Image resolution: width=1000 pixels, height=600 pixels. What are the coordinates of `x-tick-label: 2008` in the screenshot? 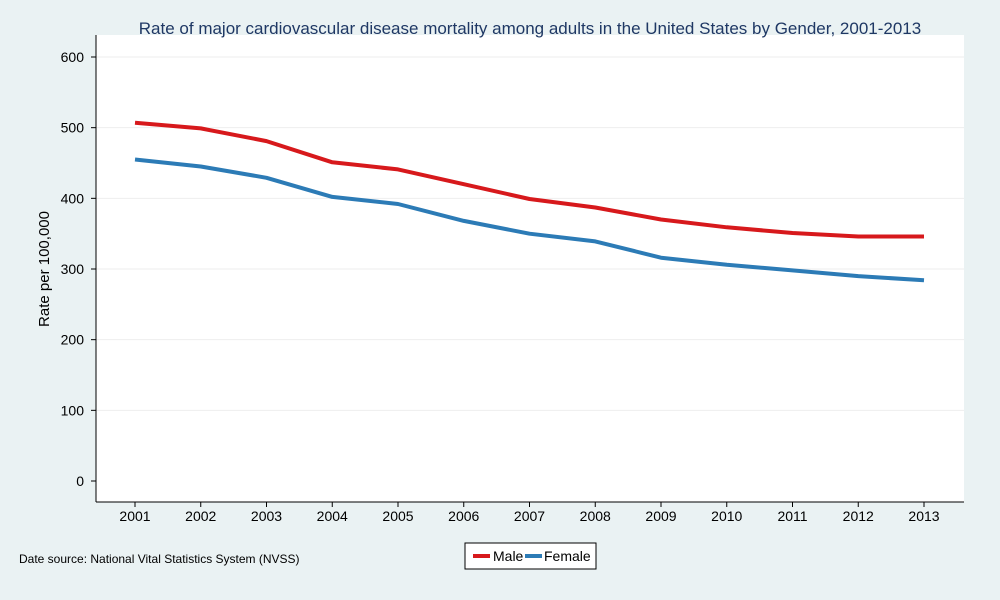 It's located at (595, 516).